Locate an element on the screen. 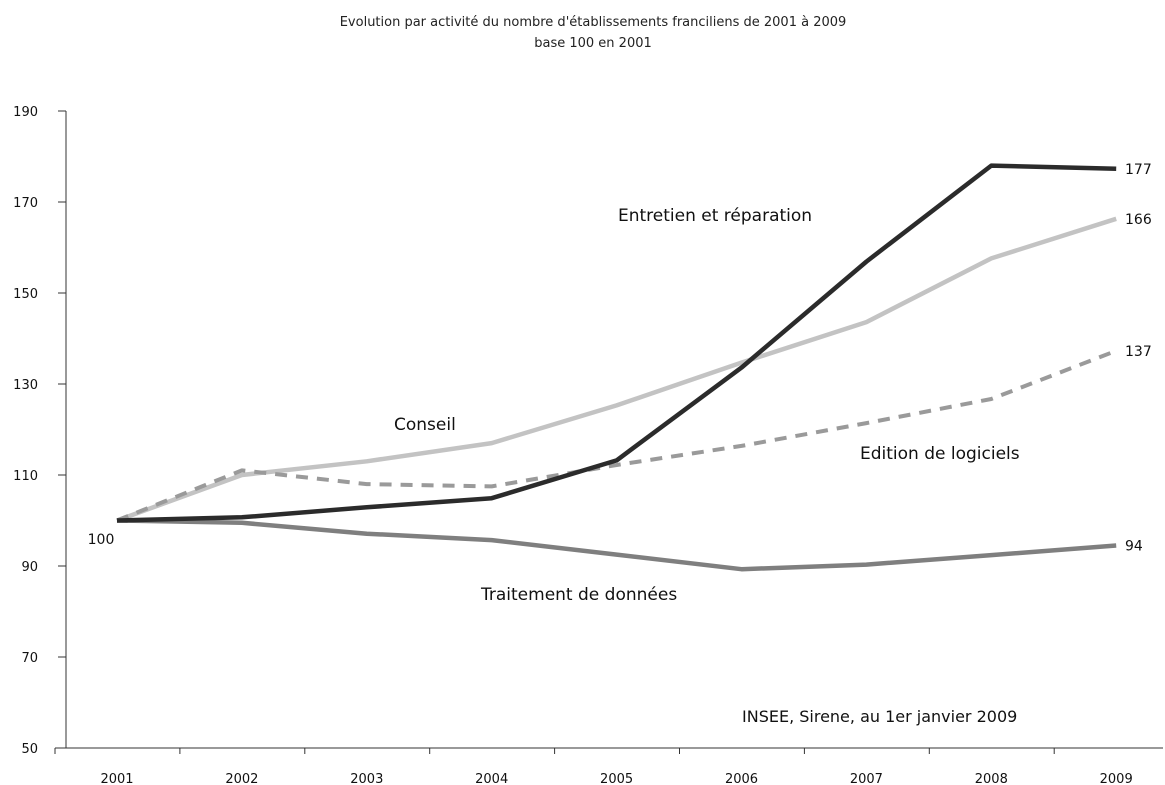 The height and width of the screenshot is (785, 1165). series-name-label: Edition de logiciels is located at coordinates (940, 454).